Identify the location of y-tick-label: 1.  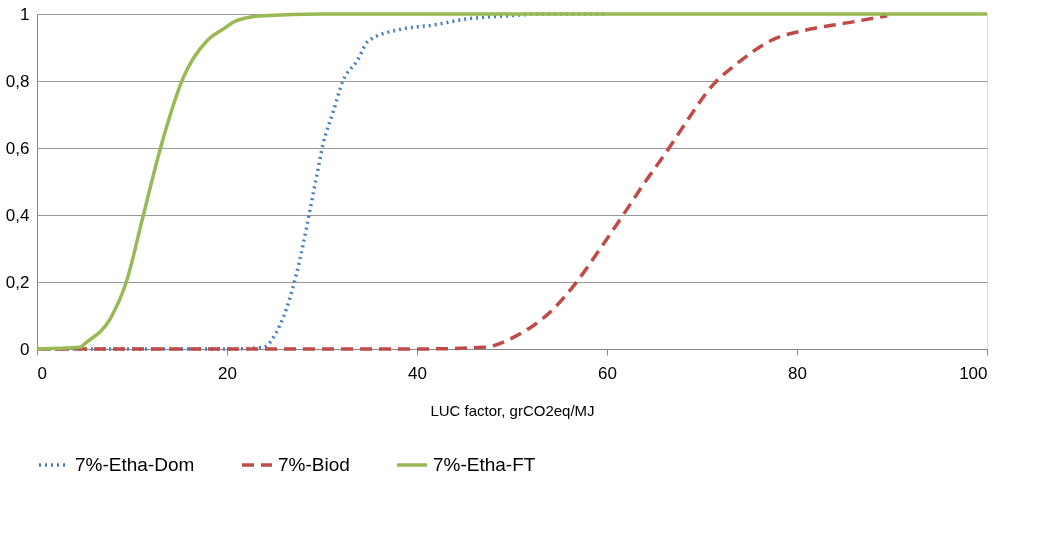
(25, 14).